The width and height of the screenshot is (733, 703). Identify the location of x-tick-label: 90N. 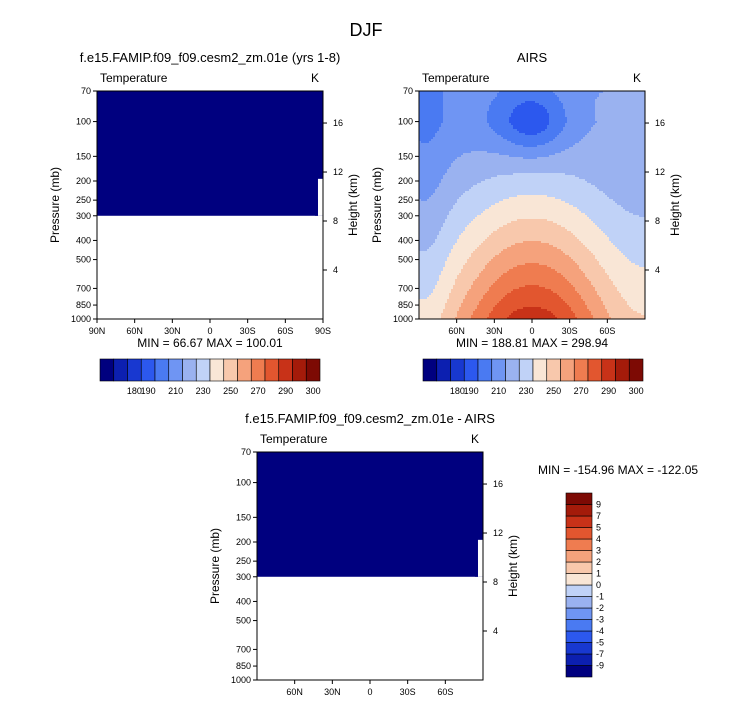
(97, 331).